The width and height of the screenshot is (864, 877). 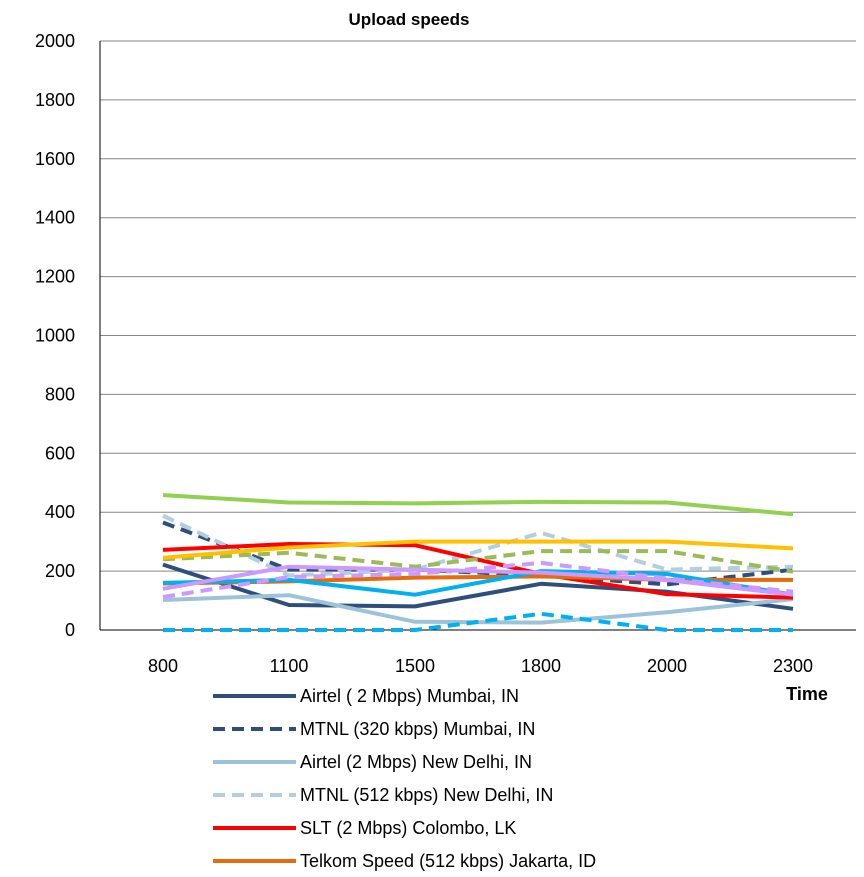 What do you see at coordinates (55, 218) in the screenshot?
I see `y-tick-label: 1400` at bounding box center [55, 218].